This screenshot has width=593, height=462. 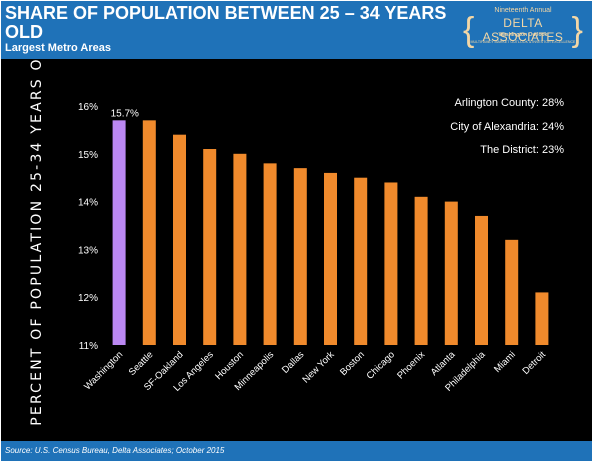 I want to click on data-labels: 15.7%, so click(x=125, y=113).